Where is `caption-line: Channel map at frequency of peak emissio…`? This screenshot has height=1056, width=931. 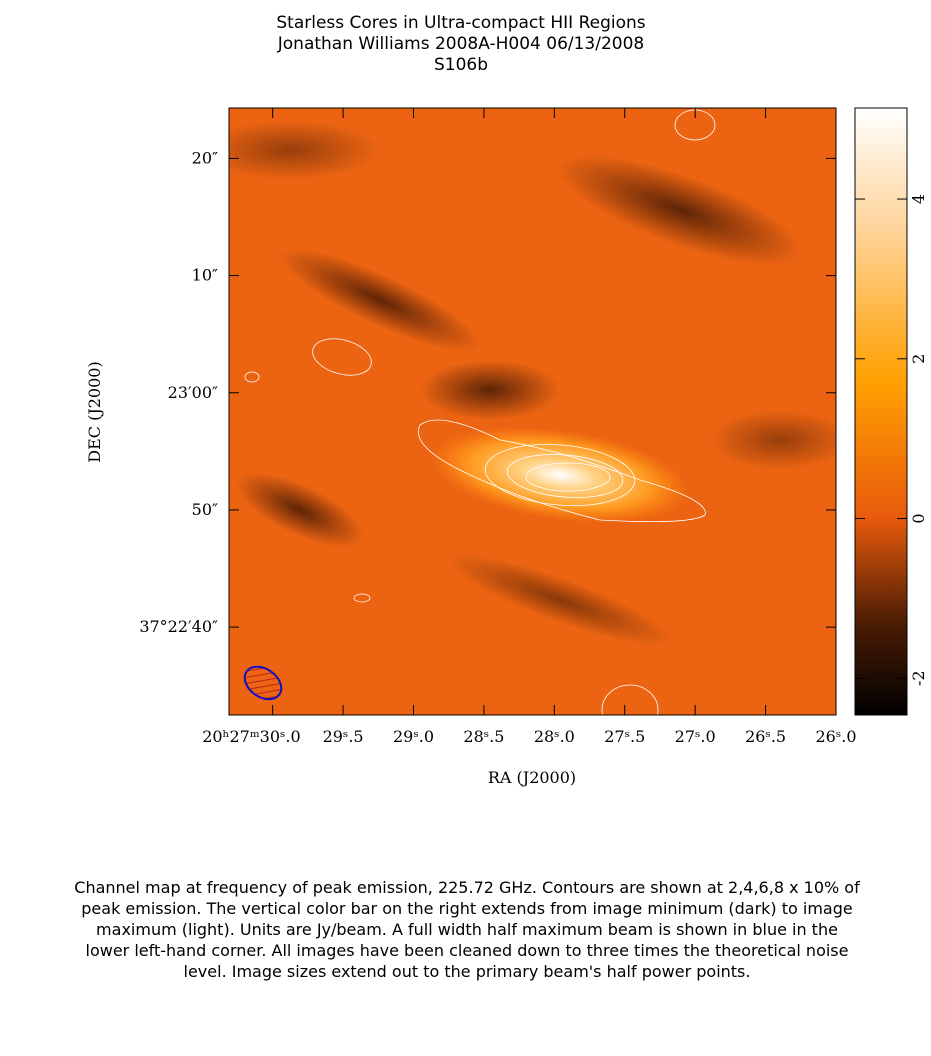
caption-line: Channel map at frequency of peak emissio… is located at coordinates (467, 887).